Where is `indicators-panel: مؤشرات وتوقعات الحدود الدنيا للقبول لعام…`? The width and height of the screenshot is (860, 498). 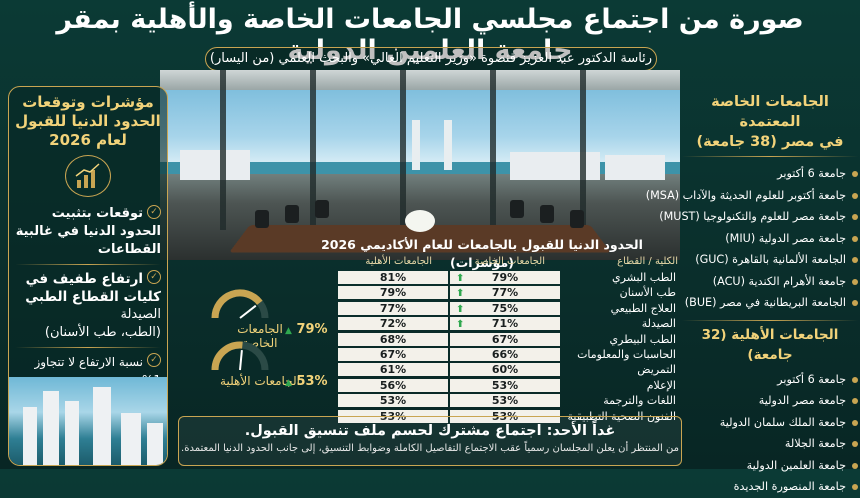 indicators-panel: مؤشرات وتوقعات الحدود الدنيا للقبول لعام… is located at coordinates (88, 276).